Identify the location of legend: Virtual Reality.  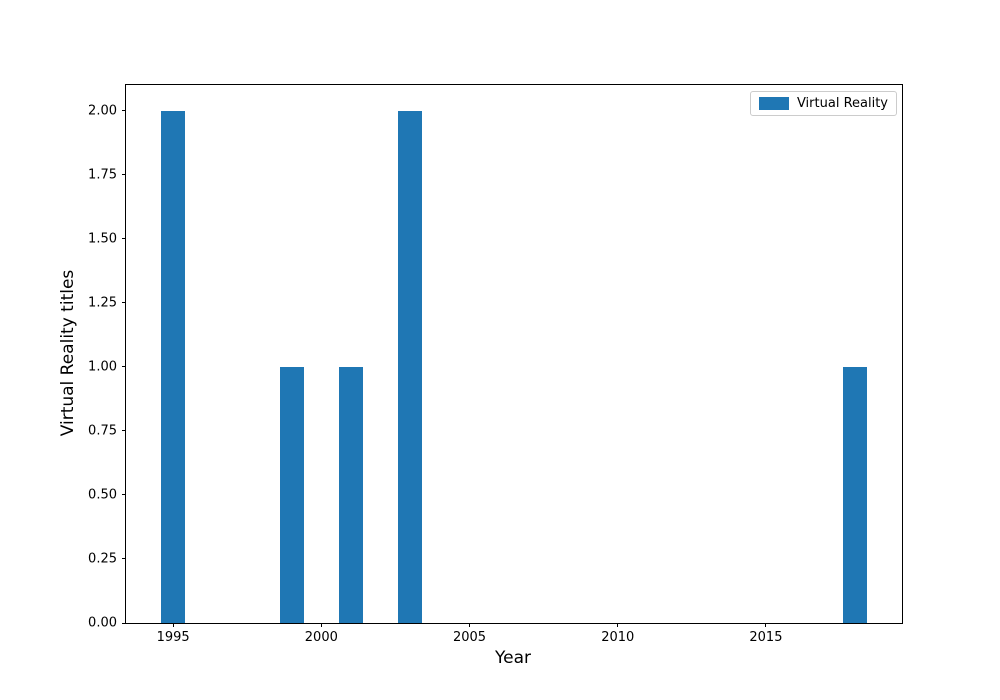
(823, 103).